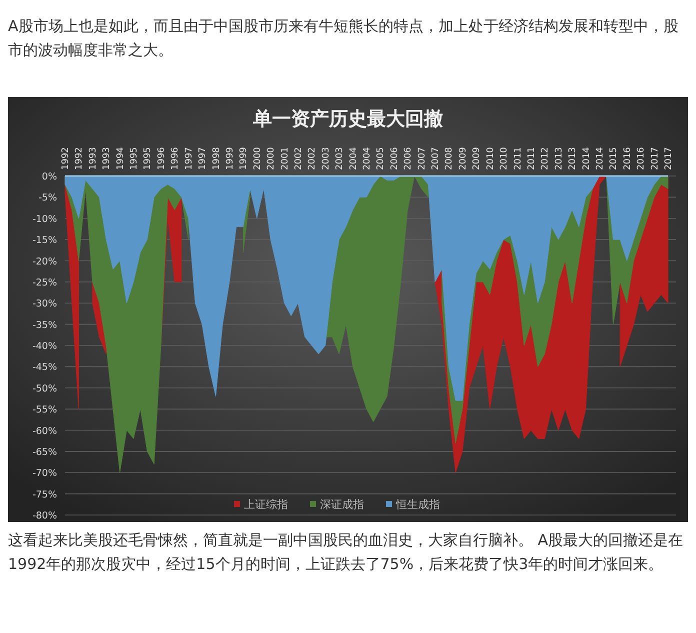 This screenshot has width=696, height=633. What do you see at coordinates (44, 304) in the screenshot?
I see `y-tick-label: -30%` at bounding box center [44, 304].